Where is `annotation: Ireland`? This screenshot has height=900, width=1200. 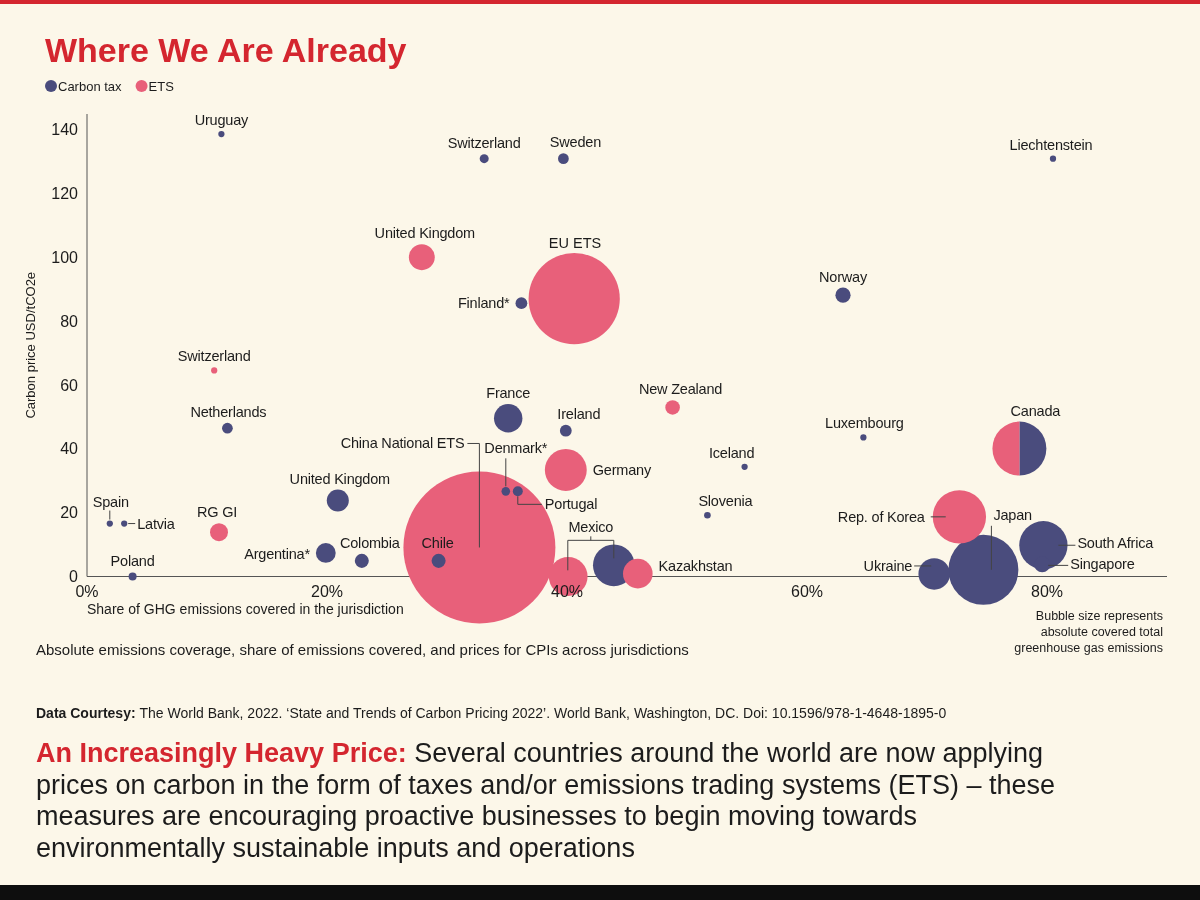
annotation: Ireland is located at coordinates (579, 413).